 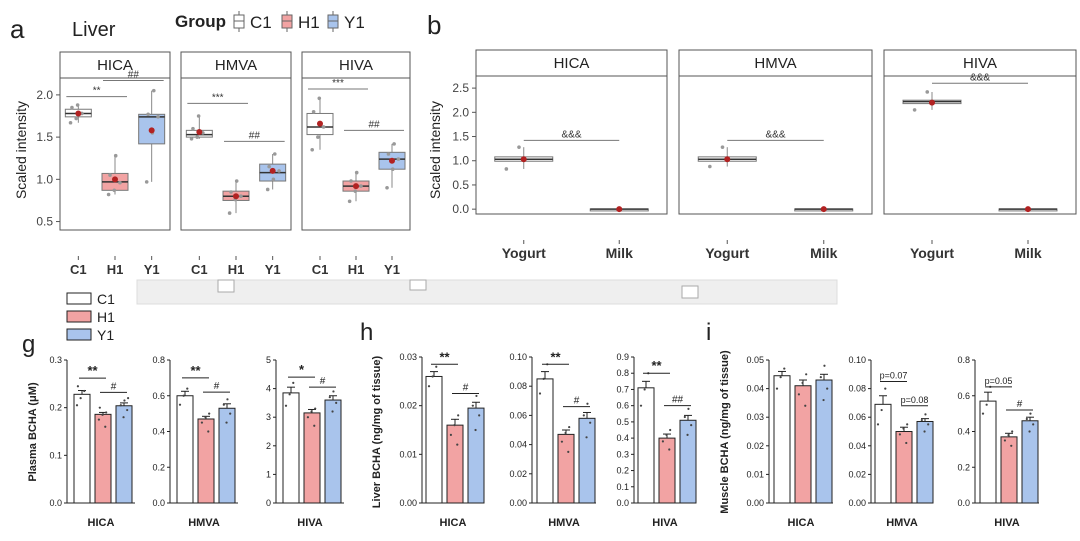 I want to click on facet-h-hiva: 0.0 0.1 0.2 0.3 0.4 0.5 0.6 0.7 0.8 0.9 ** ## HIVA, so click(x=656, y=440).